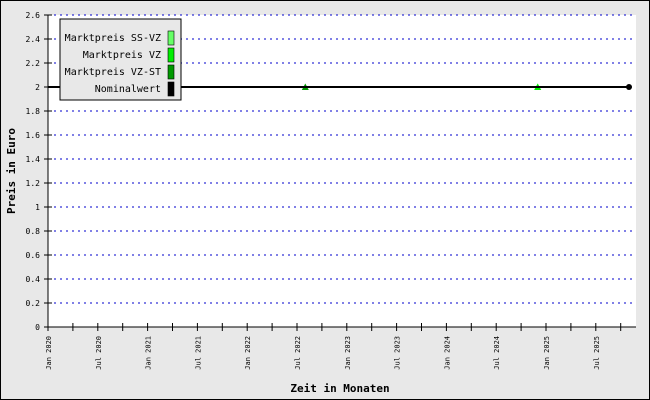 The image size is (650, 400). What do you see at coordinates (37, 327) in the screenshot?
I see `y-tick-label: 0` at bounding box center [37, 327].